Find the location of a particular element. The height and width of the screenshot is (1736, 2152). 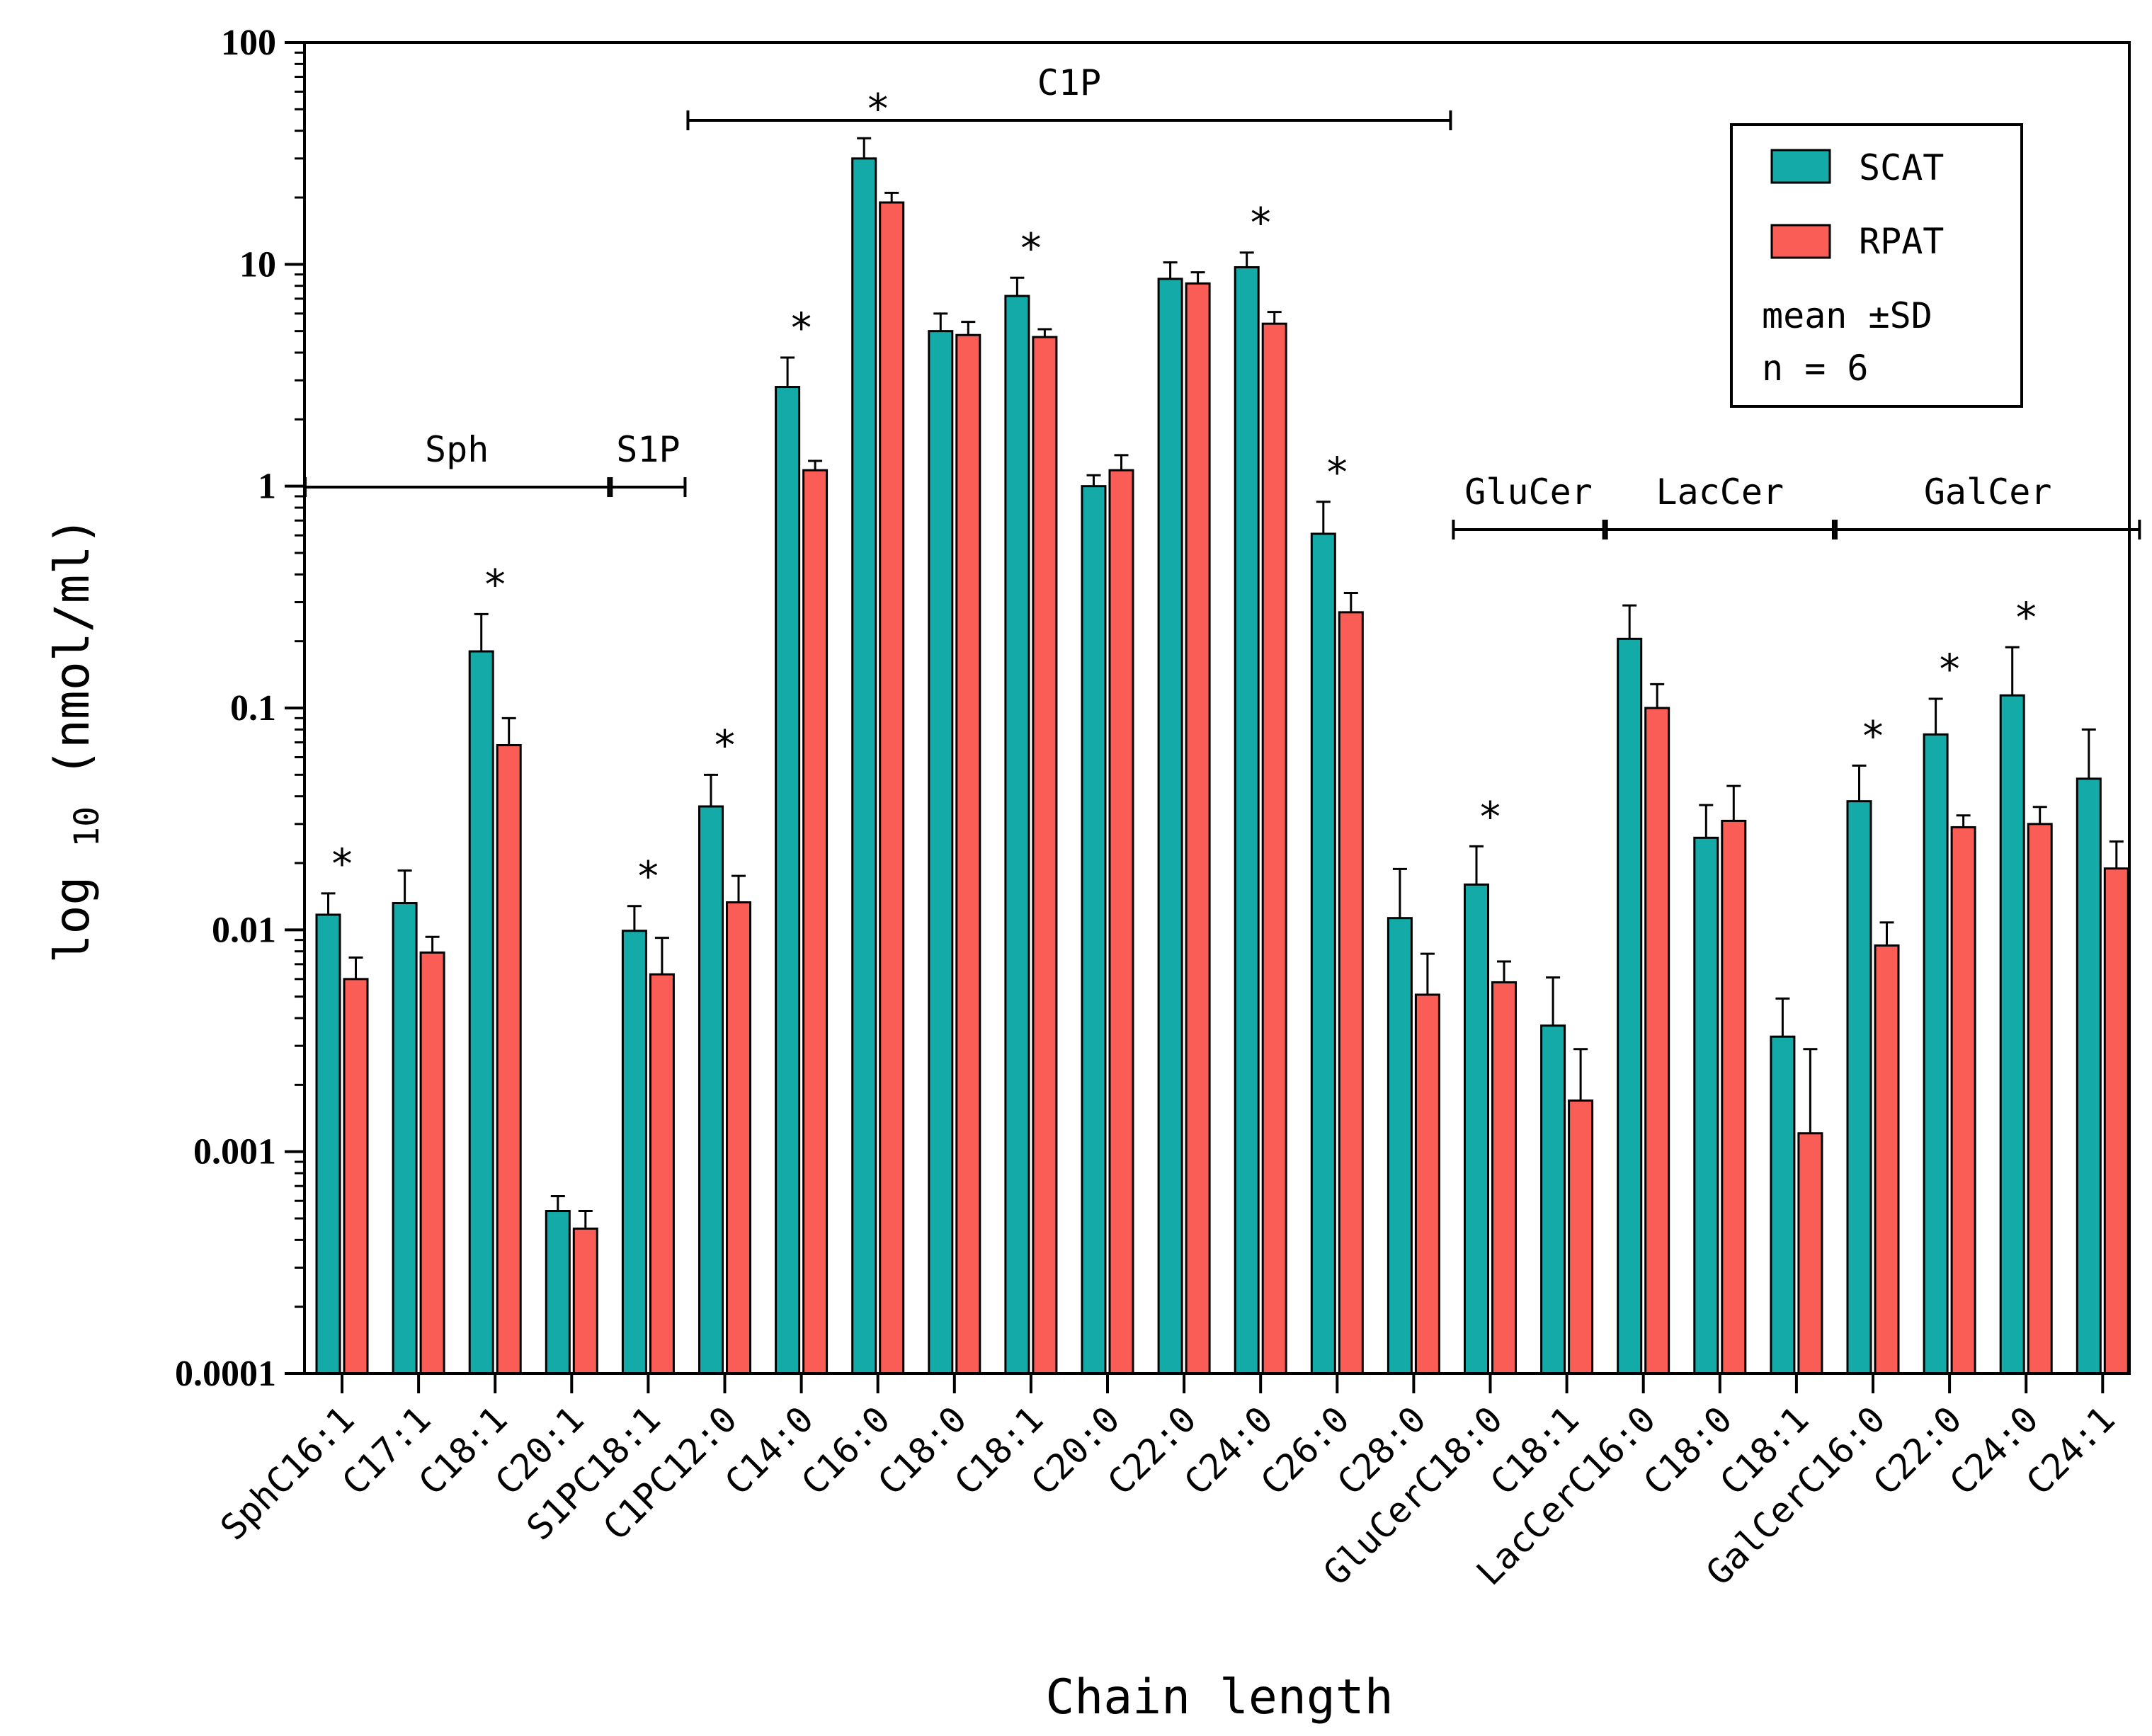

y-tick-label: 0.001 is located at coordinates (234, 1152).